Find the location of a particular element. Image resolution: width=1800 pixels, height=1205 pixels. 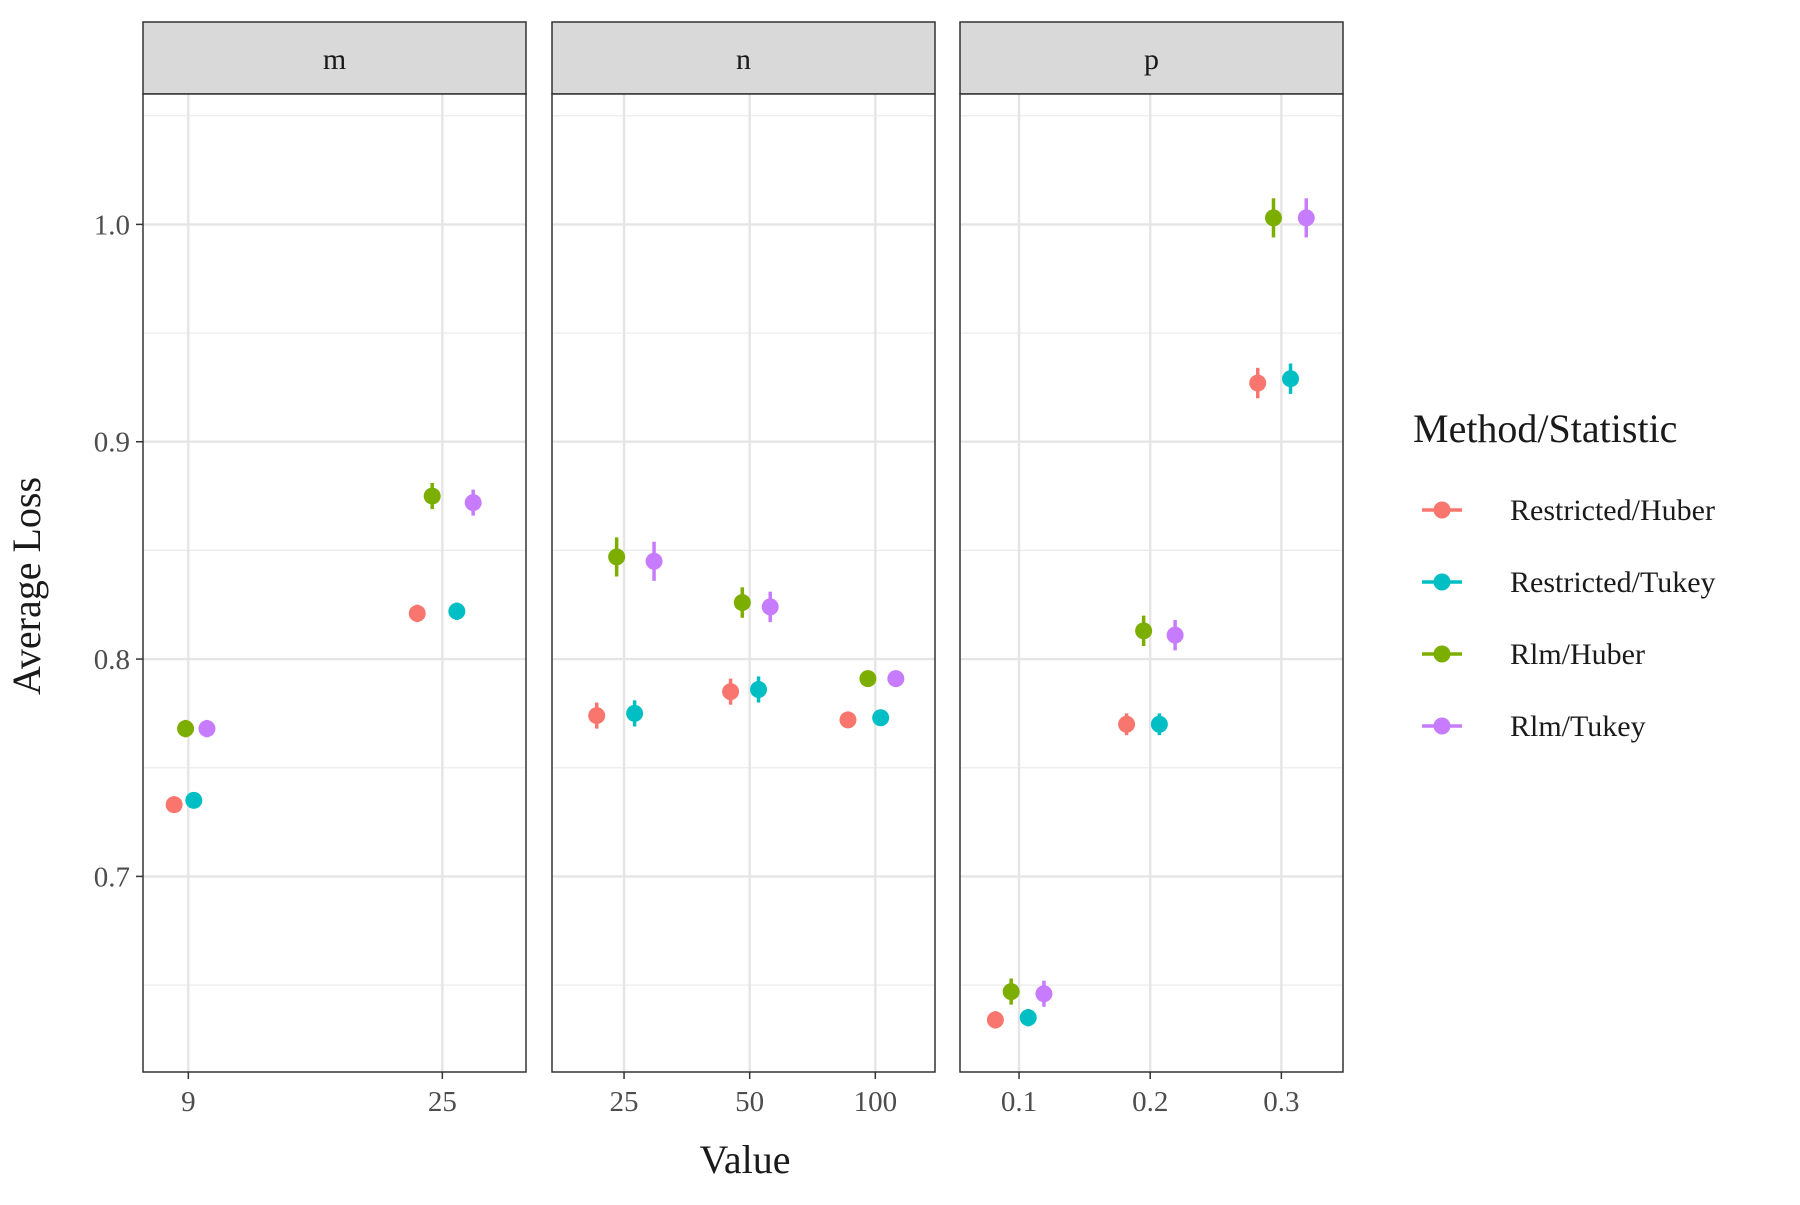

y-axis-title: Average Loss is located at coordinates (26, 586).